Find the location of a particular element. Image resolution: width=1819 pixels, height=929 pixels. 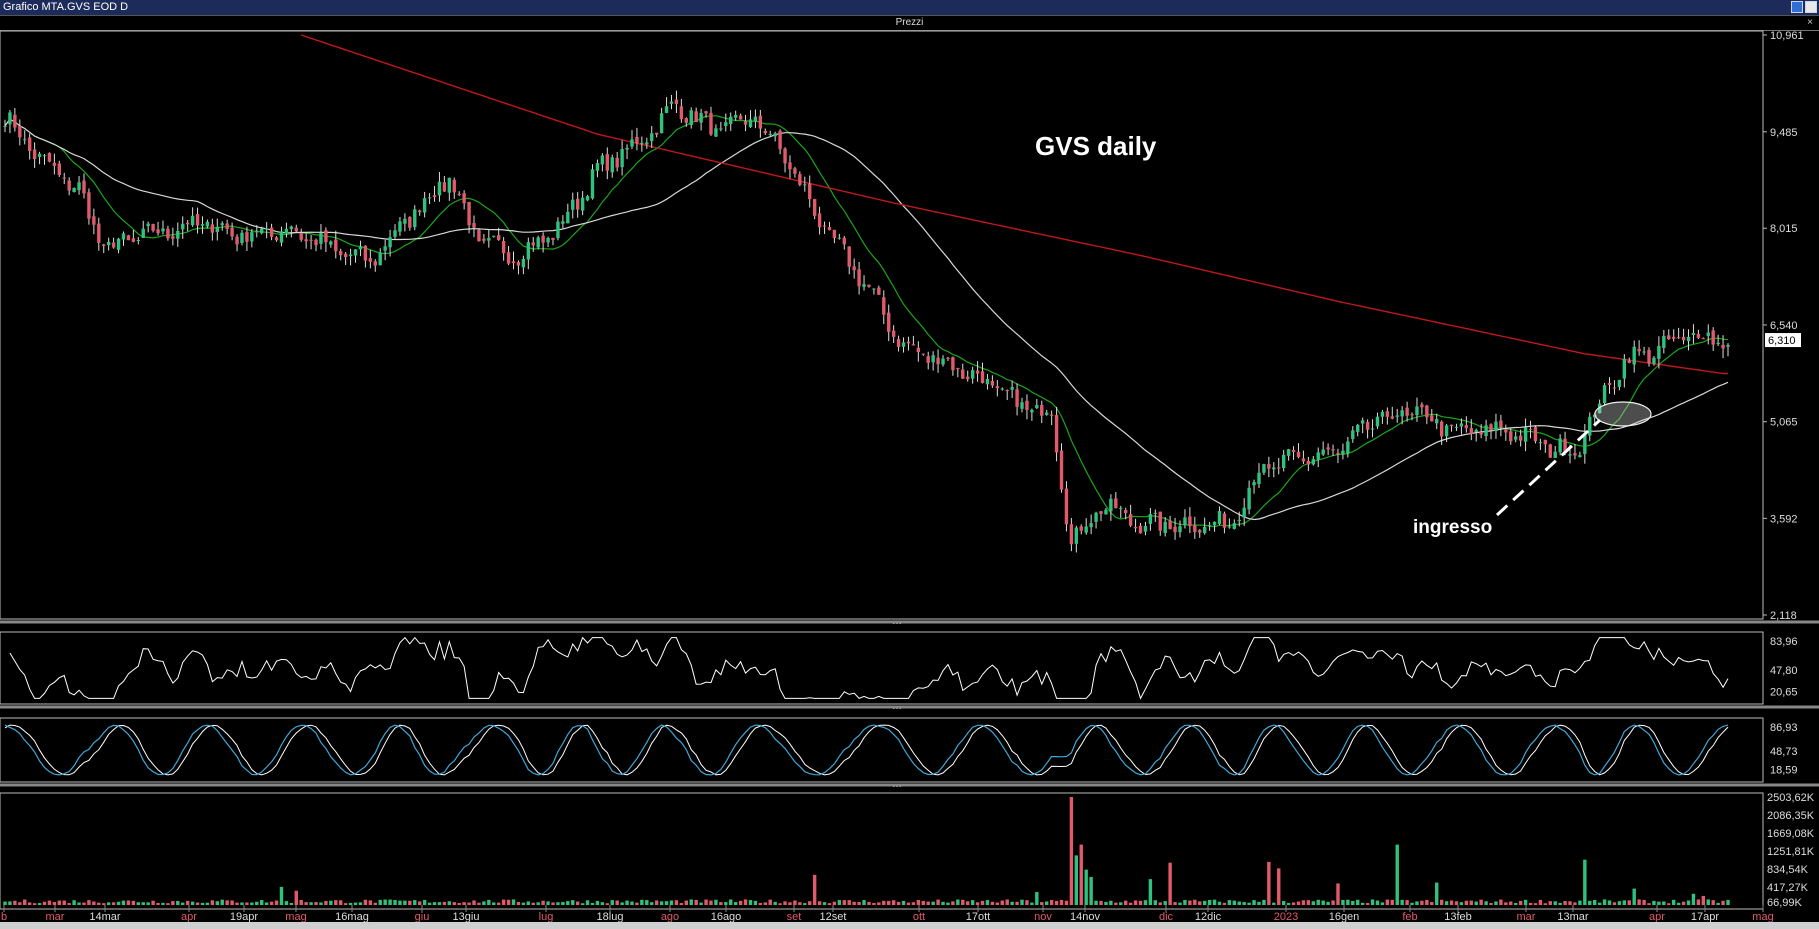

minimize-button is located at coordinates (1797, 7).